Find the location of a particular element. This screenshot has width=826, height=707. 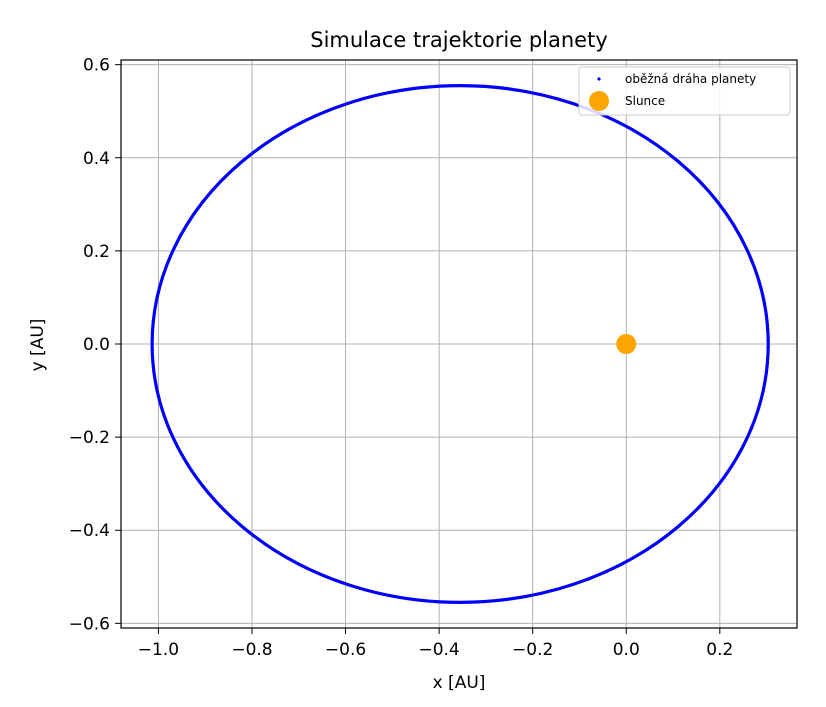

x-tick-label: −0.8 is located at coordinates (251, 650).